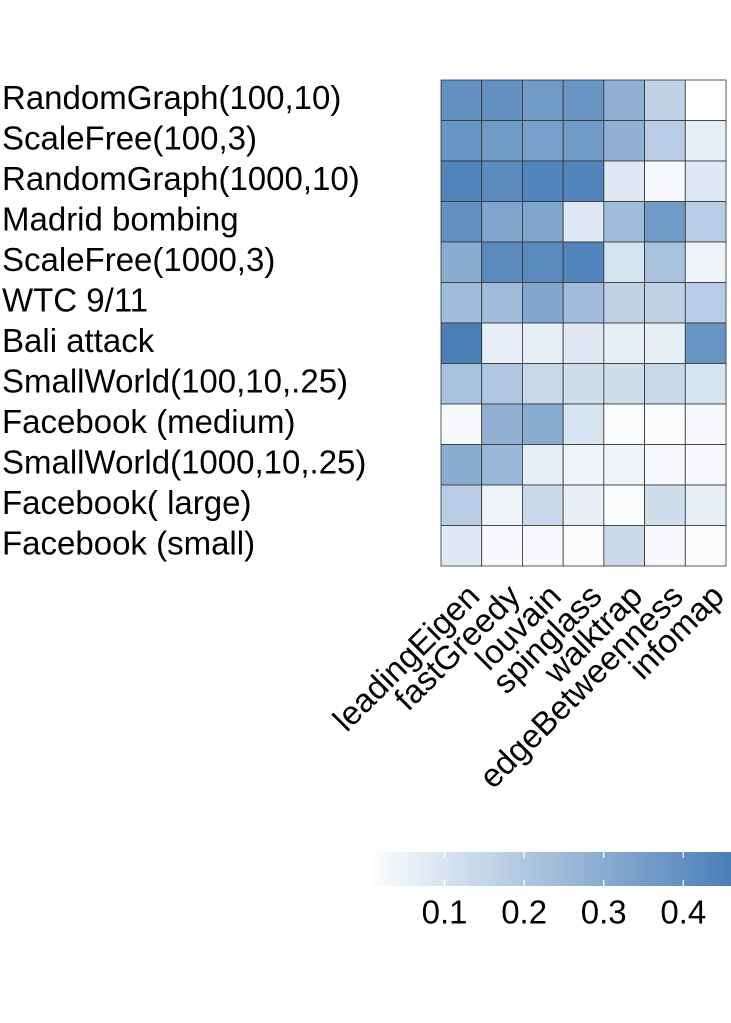  I want to click on row-label: SmallWorld(100,10,.25), so click(175, 380).